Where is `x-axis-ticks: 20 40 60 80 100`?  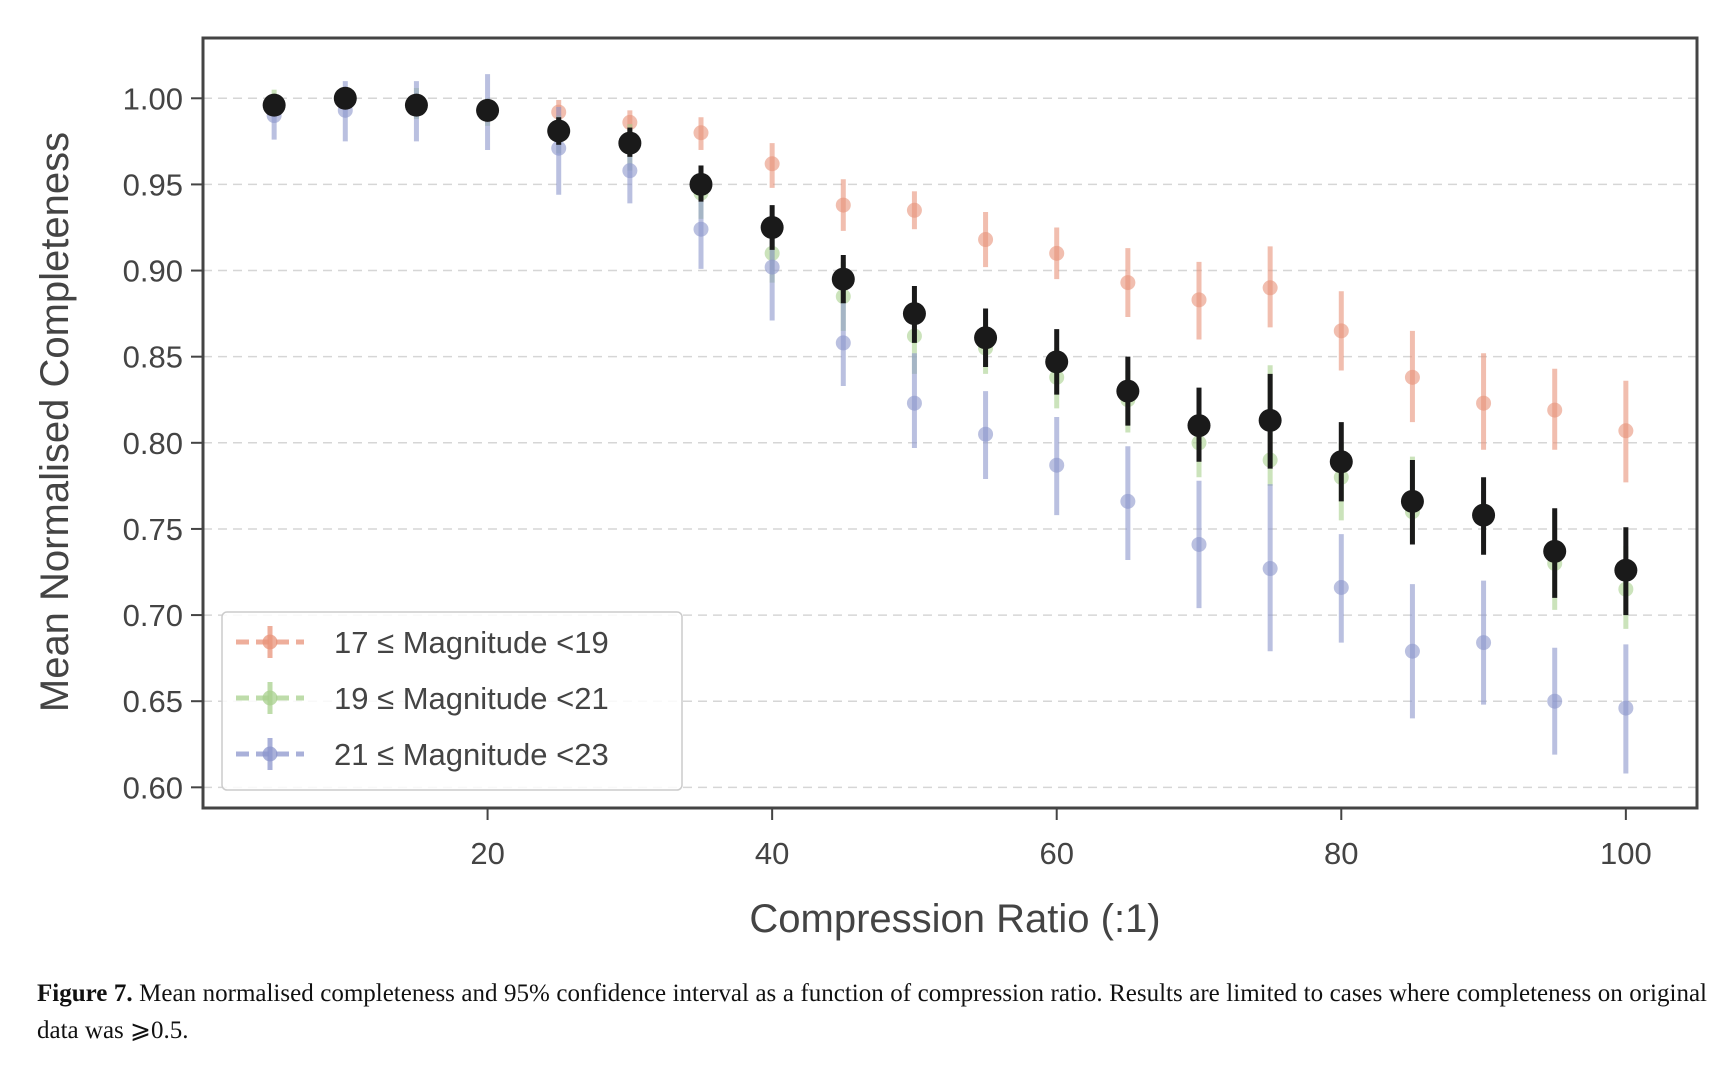
x-axis-ticks: 20 40 60 80 100 is located at coordinates (1061, 839).